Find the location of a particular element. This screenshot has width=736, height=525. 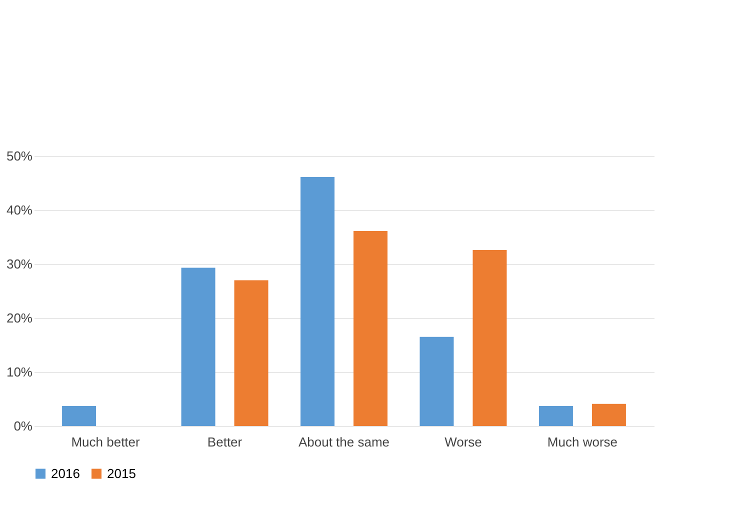

y-tick-label: 10% is located at coordinates (19, 372).